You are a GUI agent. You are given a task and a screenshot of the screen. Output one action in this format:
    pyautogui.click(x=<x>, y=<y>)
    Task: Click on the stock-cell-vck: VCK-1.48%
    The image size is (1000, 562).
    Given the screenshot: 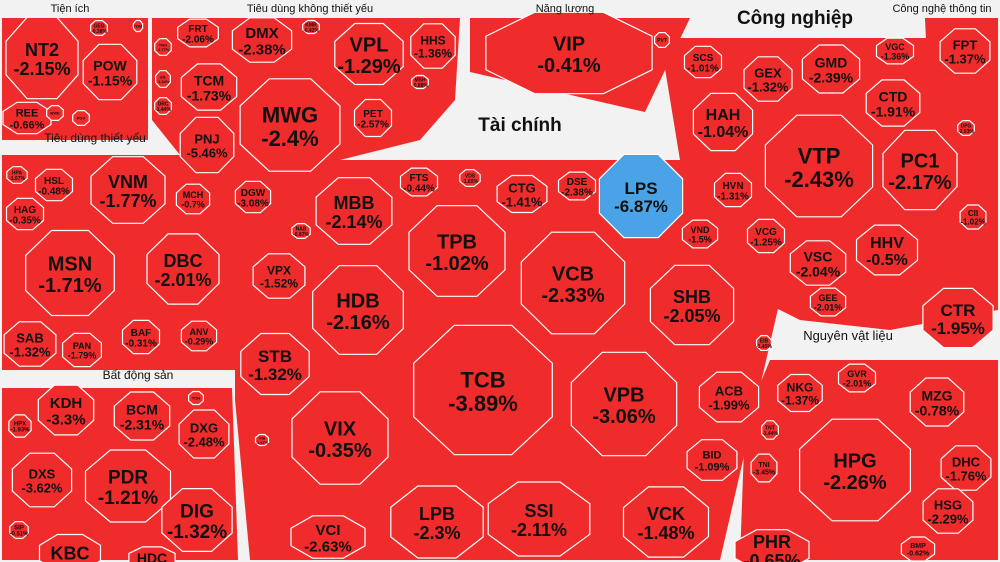 What is the action you would take?
    pyautogui.click(x=666, y=522)
    